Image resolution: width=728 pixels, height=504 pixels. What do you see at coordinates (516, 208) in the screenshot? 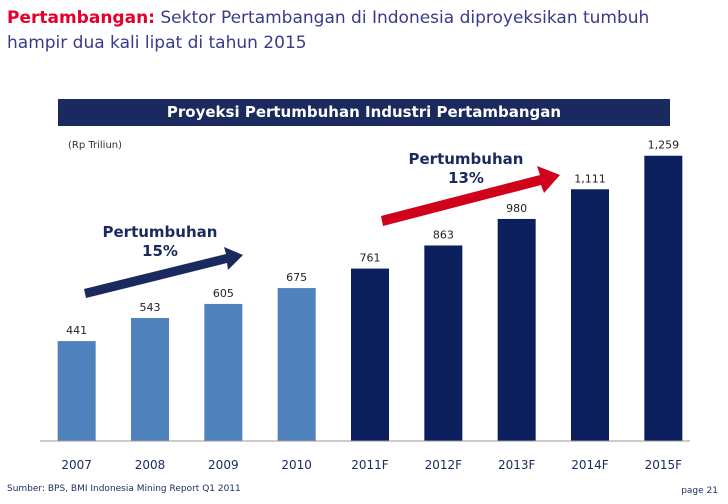
I see `value-label-2013F: 980` at bounding box center [516, 208].